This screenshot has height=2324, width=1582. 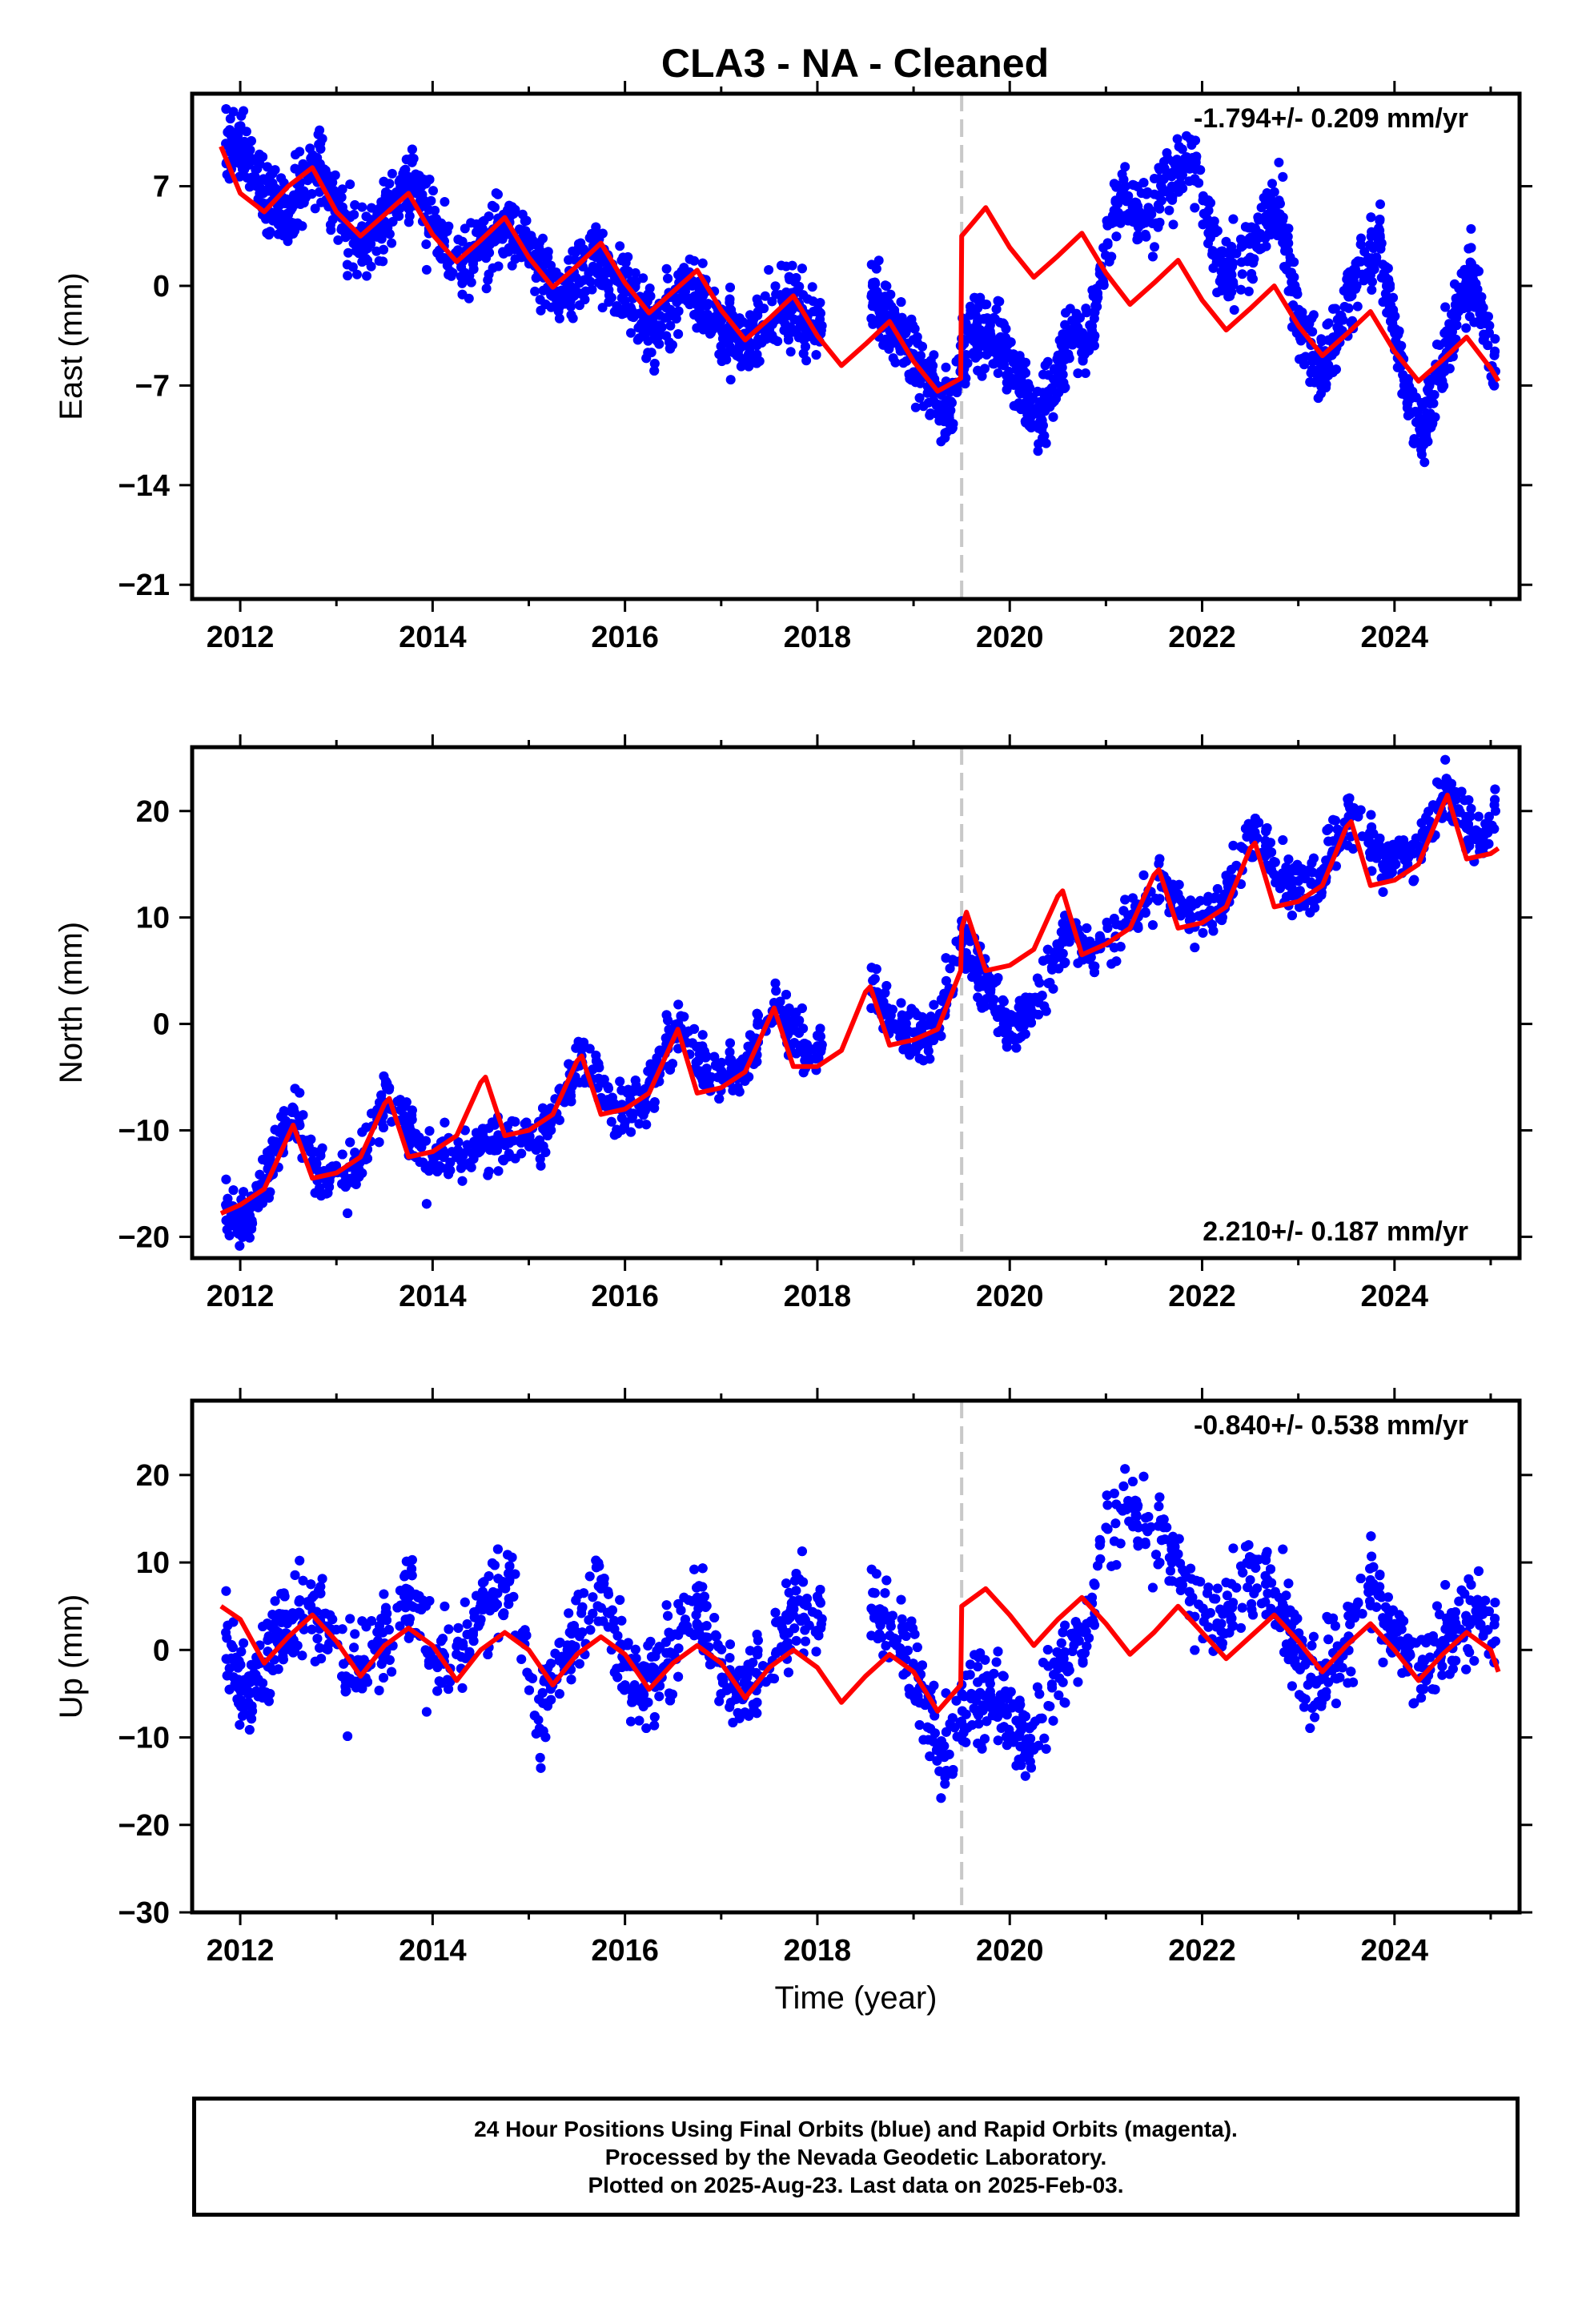 I want to click on y-tick-label: −14, so click(x=144, y=486).